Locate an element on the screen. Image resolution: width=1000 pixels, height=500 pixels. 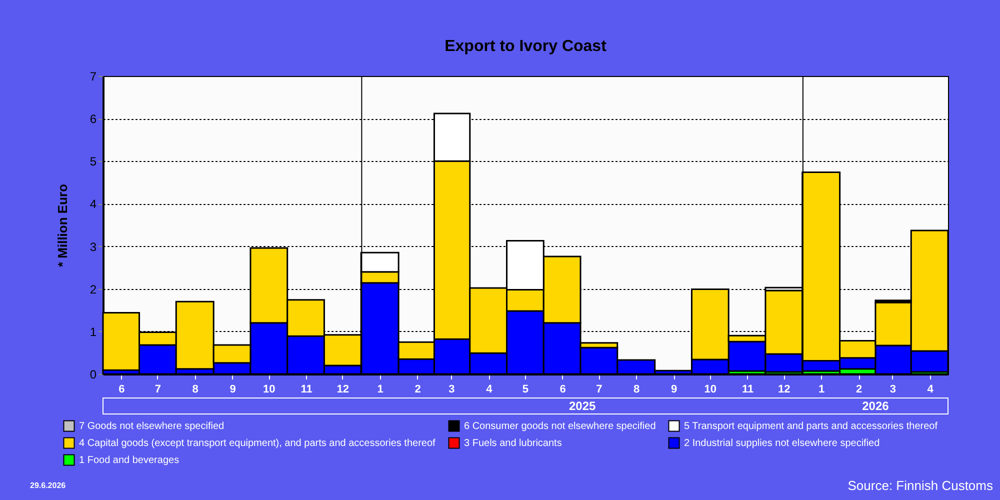
y-axis-title: * Million Euro is located at coordinates (62, 226).